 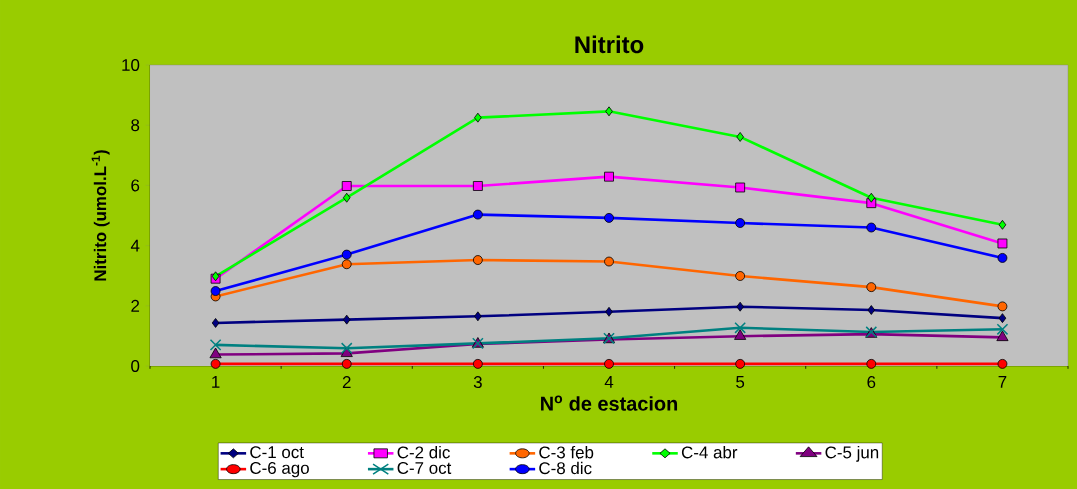 I want to click on x-tick-label: 5, so click(x=740, y=382).